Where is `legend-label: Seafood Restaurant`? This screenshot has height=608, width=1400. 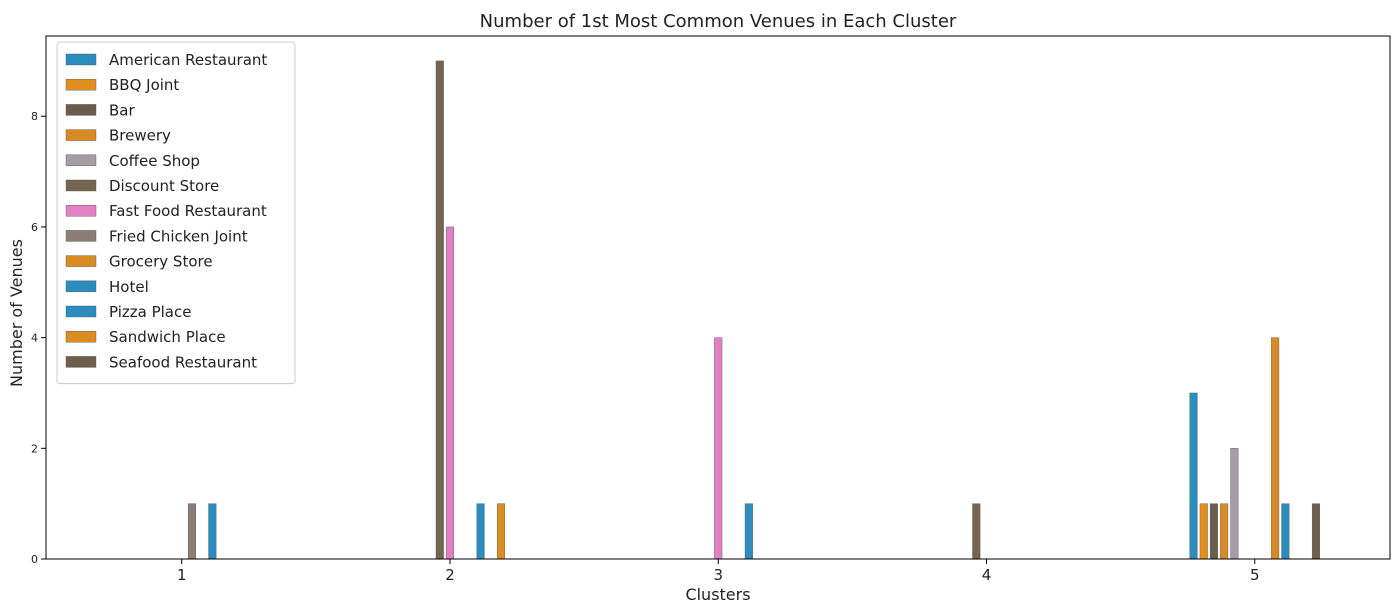
legend-label: Seafood Restaurant is located at coordinates (183, 362).